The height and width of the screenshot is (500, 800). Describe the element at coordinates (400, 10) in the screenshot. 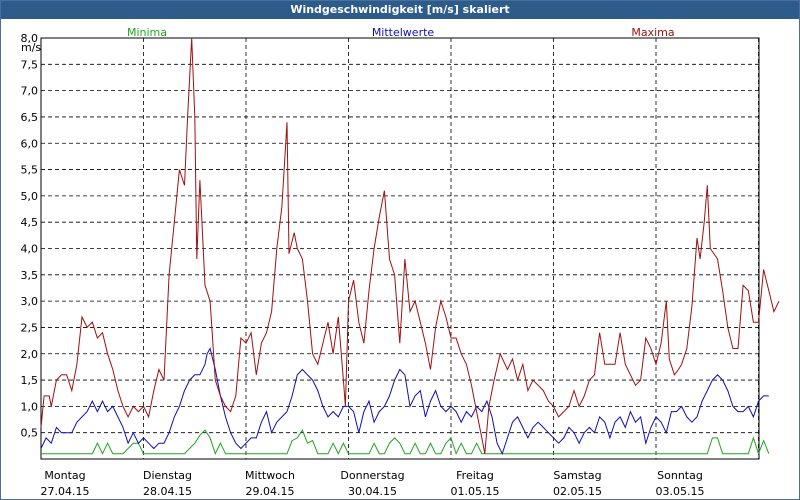

I see `window-title: Windgeschwindigkeit [m/s] skaliert` at that location.